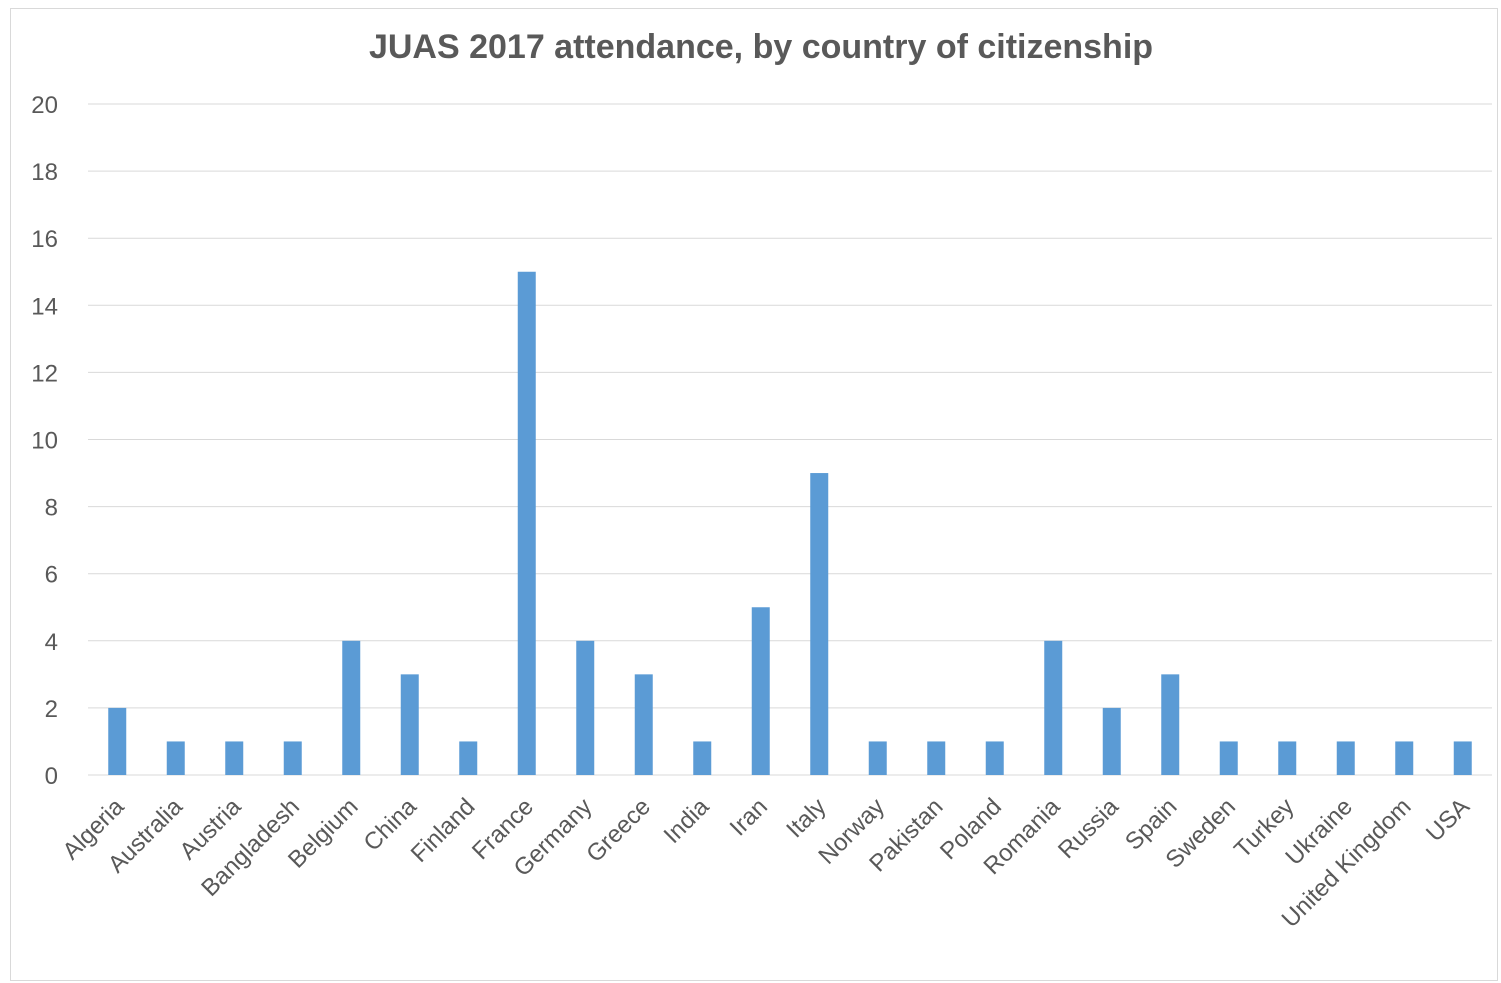 This screenshot has width=1501, height=983. I want to click on bar-ukraine, so click(1345, 758).